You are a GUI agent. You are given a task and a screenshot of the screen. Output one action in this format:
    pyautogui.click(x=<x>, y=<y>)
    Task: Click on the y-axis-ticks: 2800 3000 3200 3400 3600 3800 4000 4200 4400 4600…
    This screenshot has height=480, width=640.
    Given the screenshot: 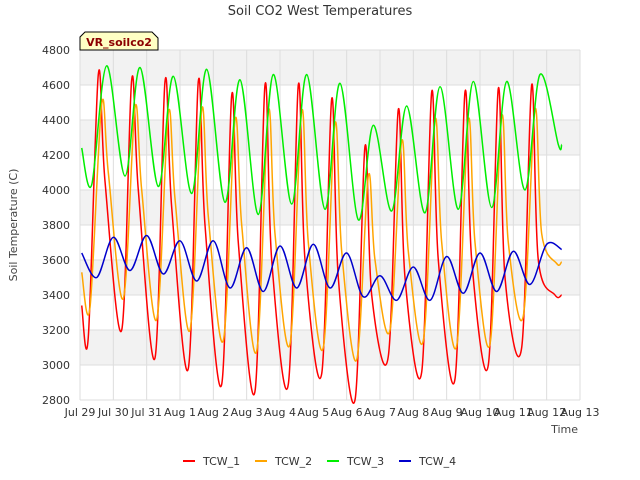 What is the action you would take?
    pyautogui.click(x=56, y=225)
    